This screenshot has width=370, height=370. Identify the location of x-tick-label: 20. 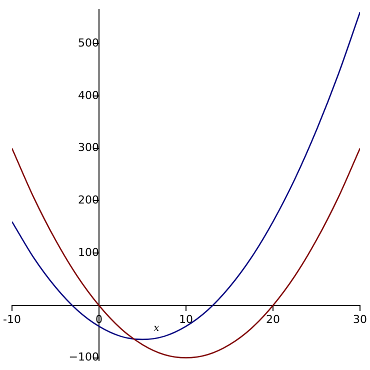
(273, 319).